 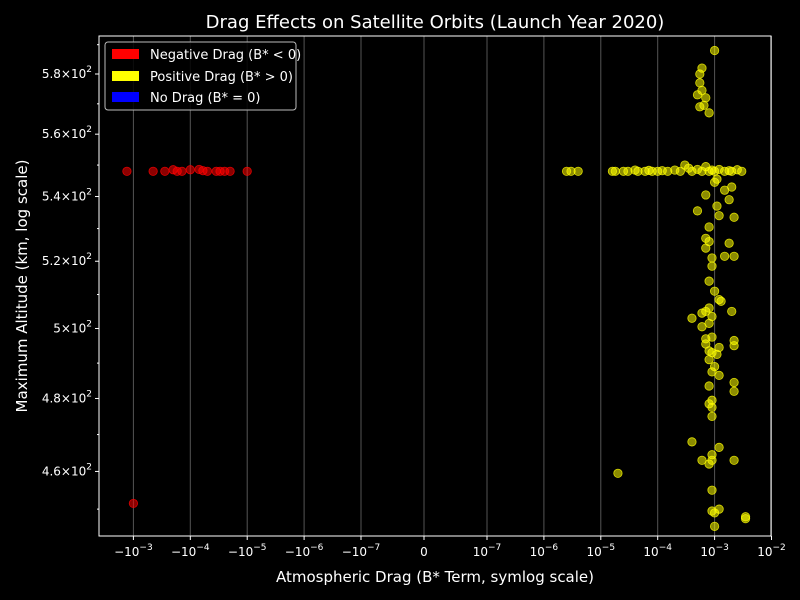 I want to click on x-tick-label: 10⁻⁴, so click(x=657, y=551).